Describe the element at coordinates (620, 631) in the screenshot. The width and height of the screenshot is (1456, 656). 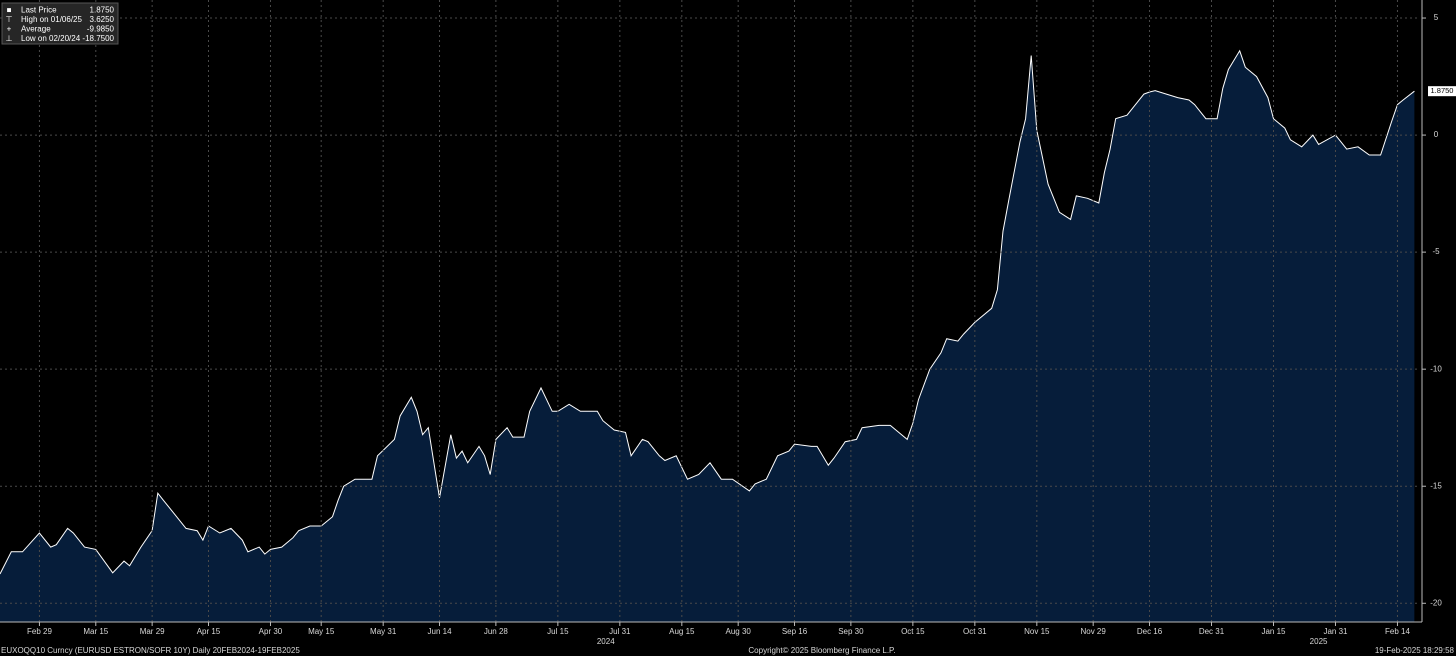
I see `x-tick-label: Jul 31` at that location.